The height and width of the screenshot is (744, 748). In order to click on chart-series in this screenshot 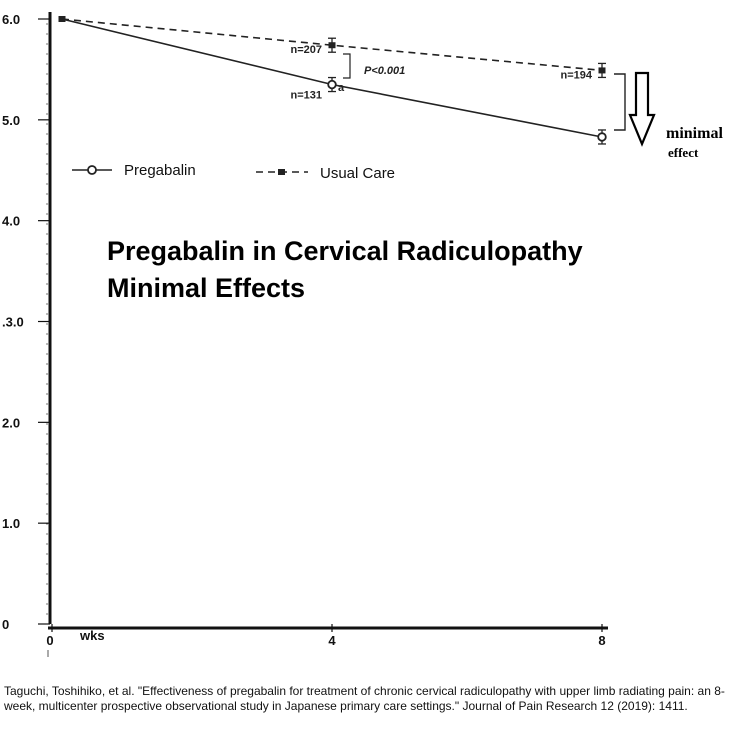, I will do `click(332, 80)`.